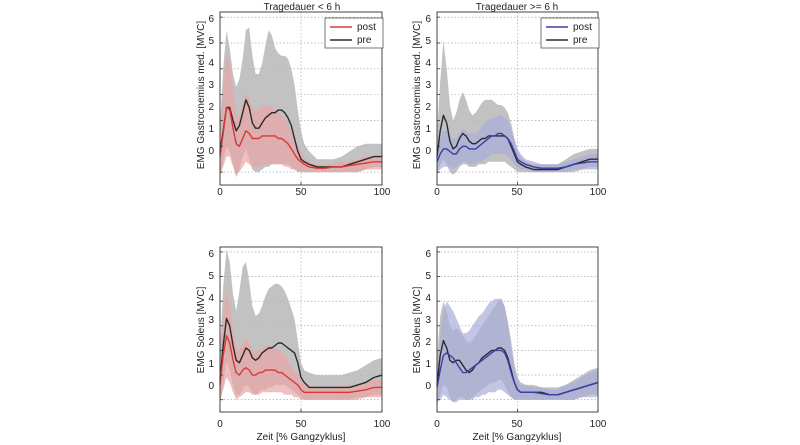 This screenshot has height=445, width=800. I want to click on panel-title: Tragedauer >= 6 h, so click(517, 7).